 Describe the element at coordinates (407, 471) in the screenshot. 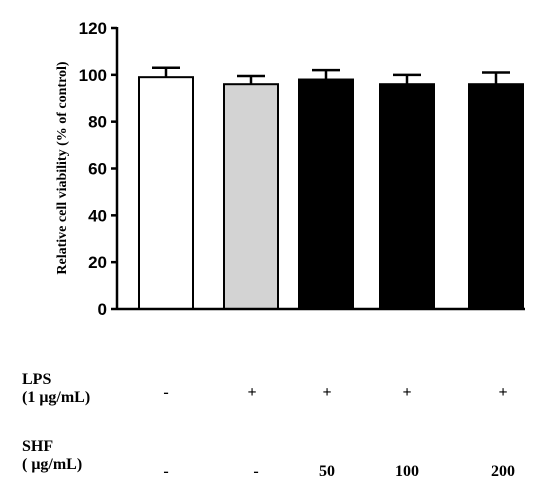

I see `shf-value: 100` at that location.